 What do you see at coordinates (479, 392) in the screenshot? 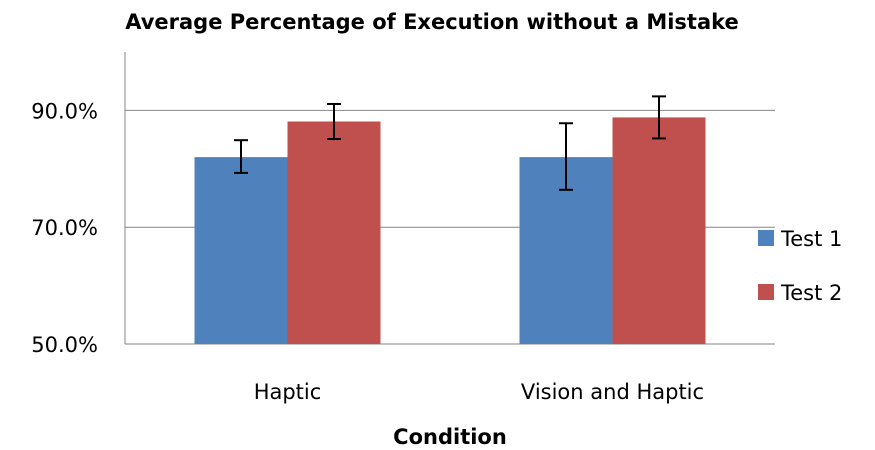
I see `x-axis-categories: Haptic Vision and Haptic` at bounding box center [479, 392].